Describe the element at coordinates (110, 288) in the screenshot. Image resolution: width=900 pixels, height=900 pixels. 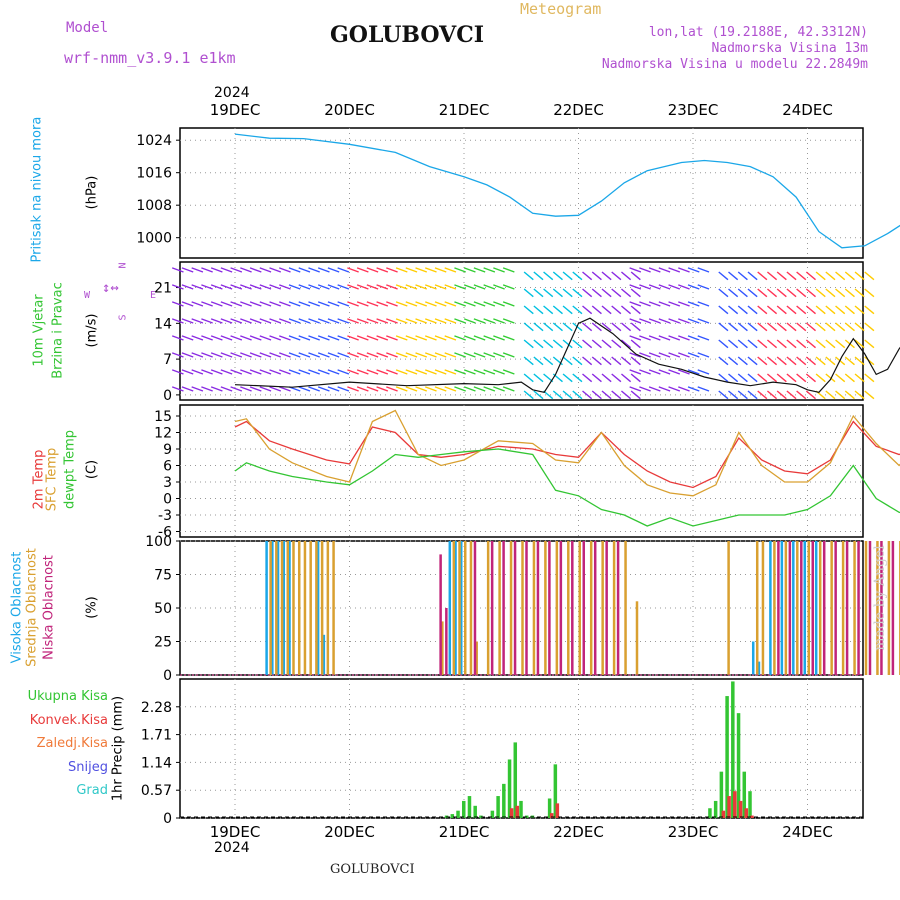
I see `compass-cross-icon: ↕↔` at that location.